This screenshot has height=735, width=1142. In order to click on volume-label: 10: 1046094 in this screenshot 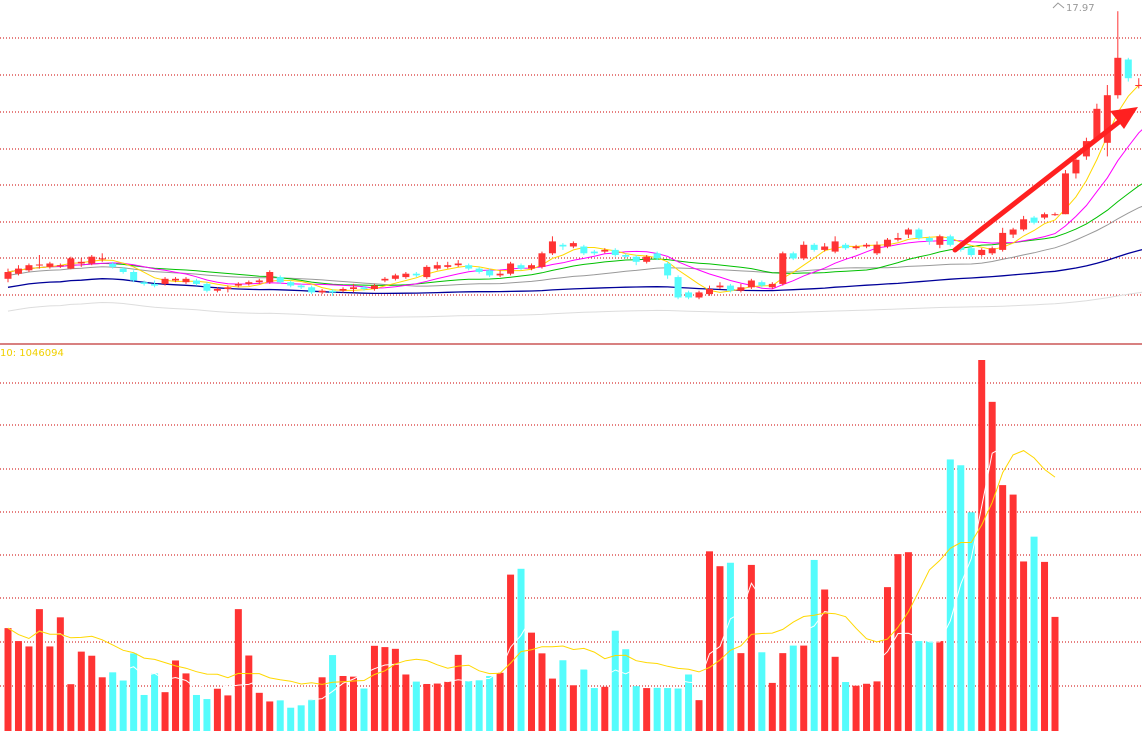, I will do `click(32, 353)`.